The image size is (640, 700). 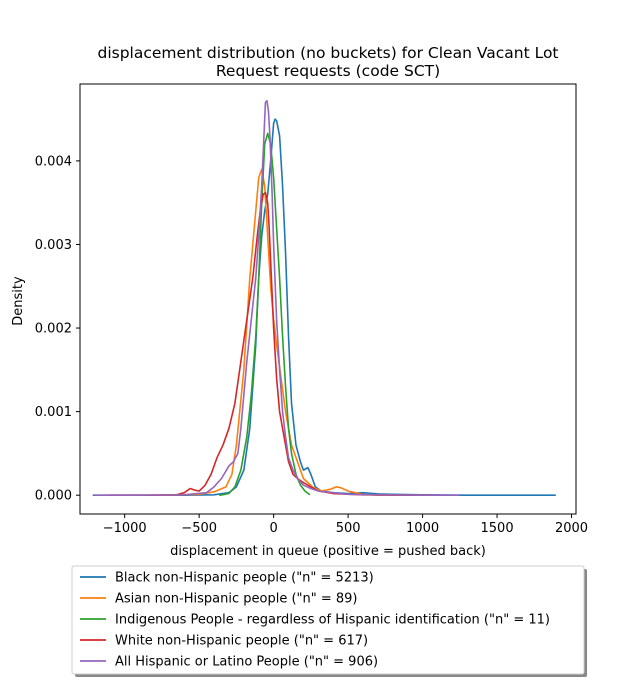 I want to click on legend-entry-0: Black non-Hispanic people ("n" = 5213), so click(x=244, y=578).